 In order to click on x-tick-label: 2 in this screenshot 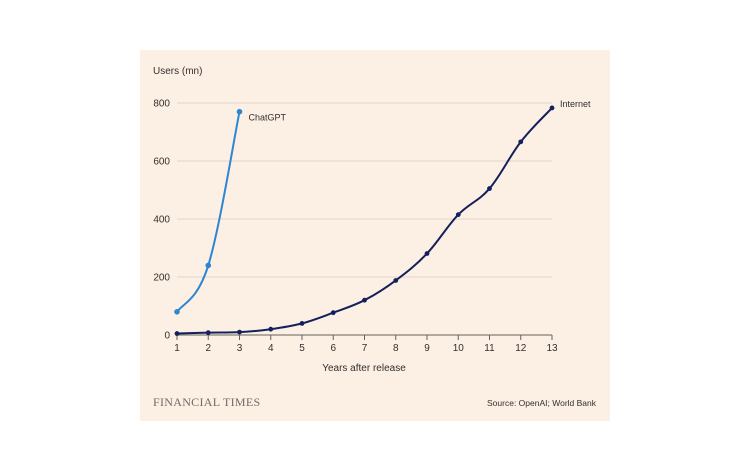, I will do `click(208, 348)`.